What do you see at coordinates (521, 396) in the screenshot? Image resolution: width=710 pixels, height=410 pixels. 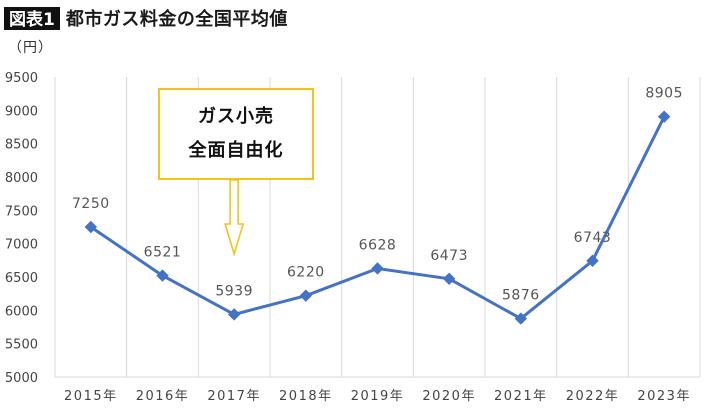 I see `x-tick-label: 2021年` at bounding box center [521, 396].